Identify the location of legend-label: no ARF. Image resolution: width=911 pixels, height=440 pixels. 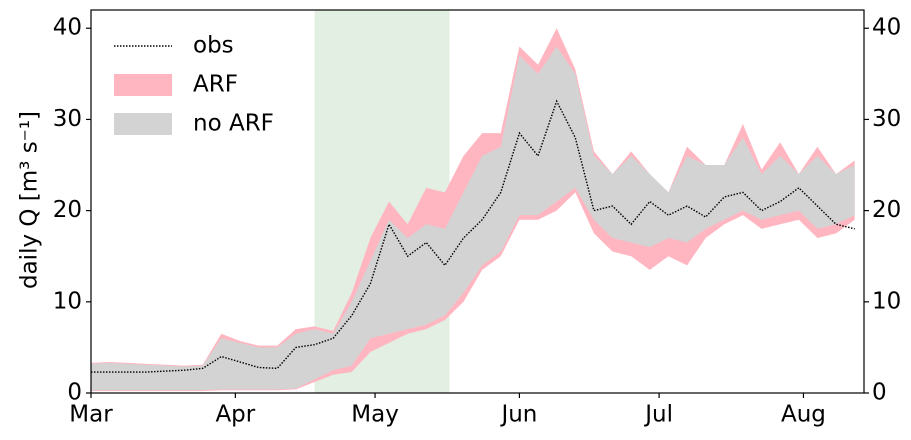
(233, 124).